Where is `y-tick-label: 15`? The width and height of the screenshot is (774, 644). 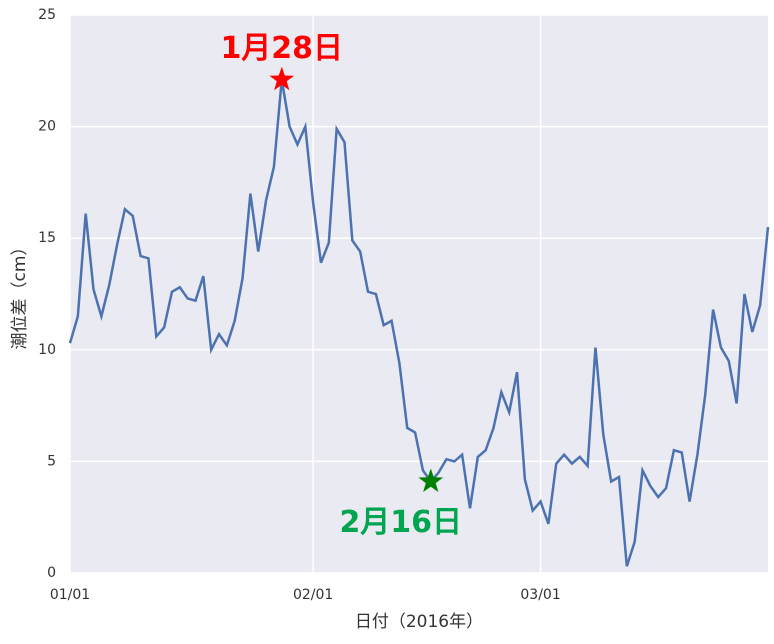 y-tick-label: 15 is located at coordinates (47, 238).